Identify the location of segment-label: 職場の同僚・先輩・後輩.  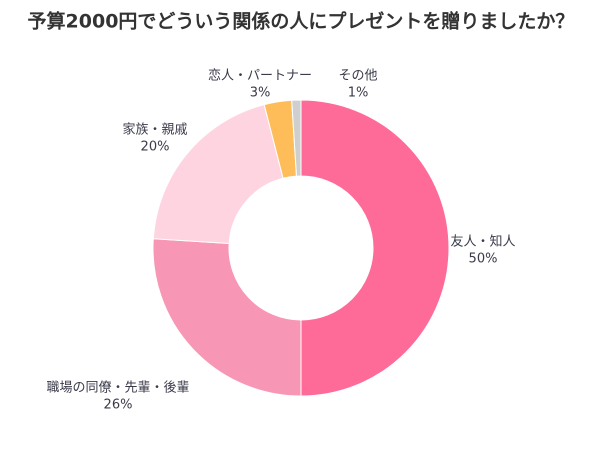
(117, 388).